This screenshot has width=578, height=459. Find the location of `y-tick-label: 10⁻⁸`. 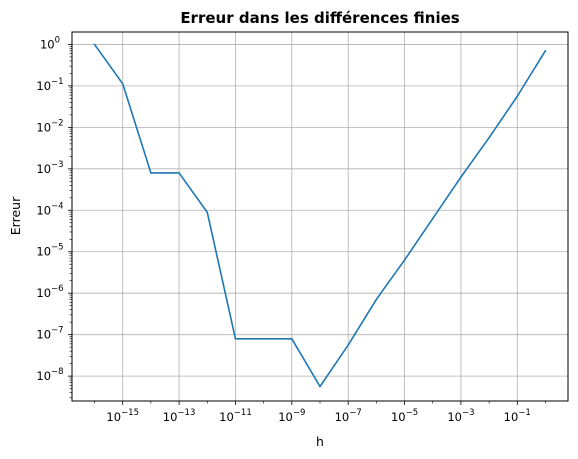

y-tick-label: 10⁻⁸ is located at coordinates (49, 375).